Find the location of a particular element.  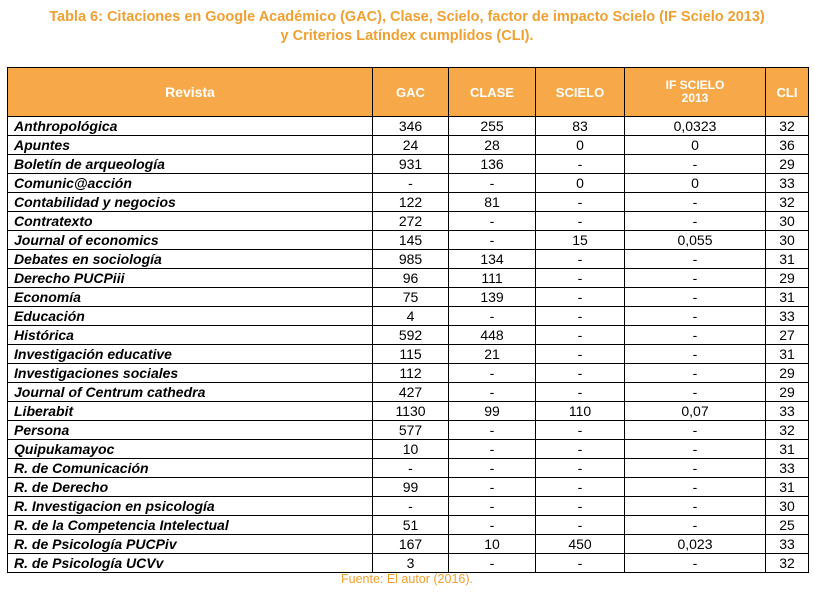

table-row: Quipukamayoc 10- - -31 is located at coordinates (408, 449).